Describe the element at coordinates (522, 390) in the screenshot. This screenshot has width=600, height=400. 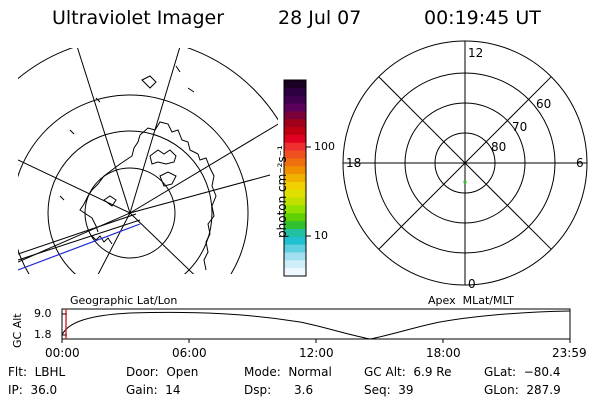
I see `info-glon: GLon: 287.9` at that location.